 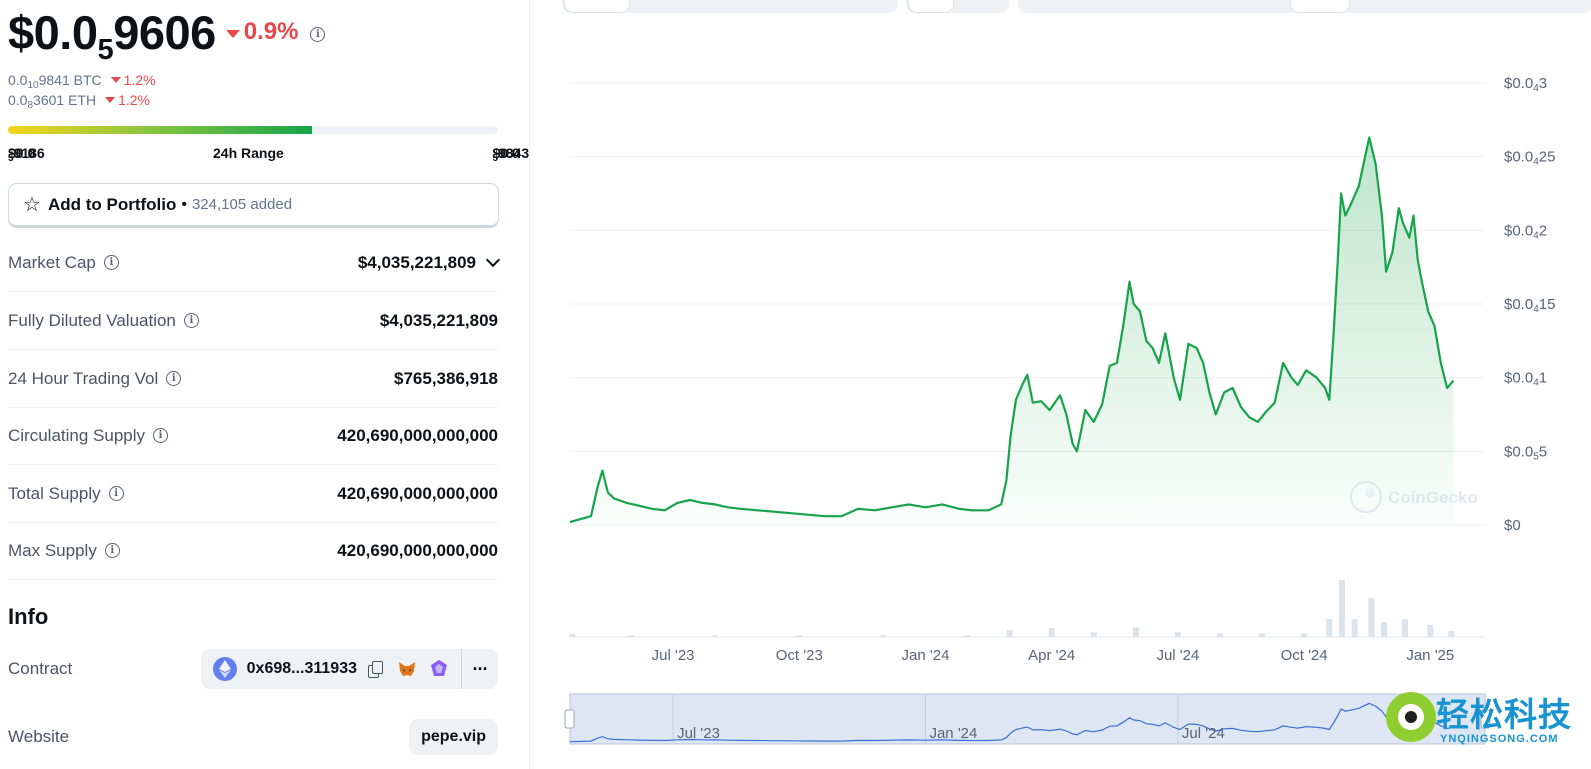 What do you see at coordinates (1529, 158) in the screenshot?
I see `y-tick-label: $0.0425` at bounding box center [1529, 158].